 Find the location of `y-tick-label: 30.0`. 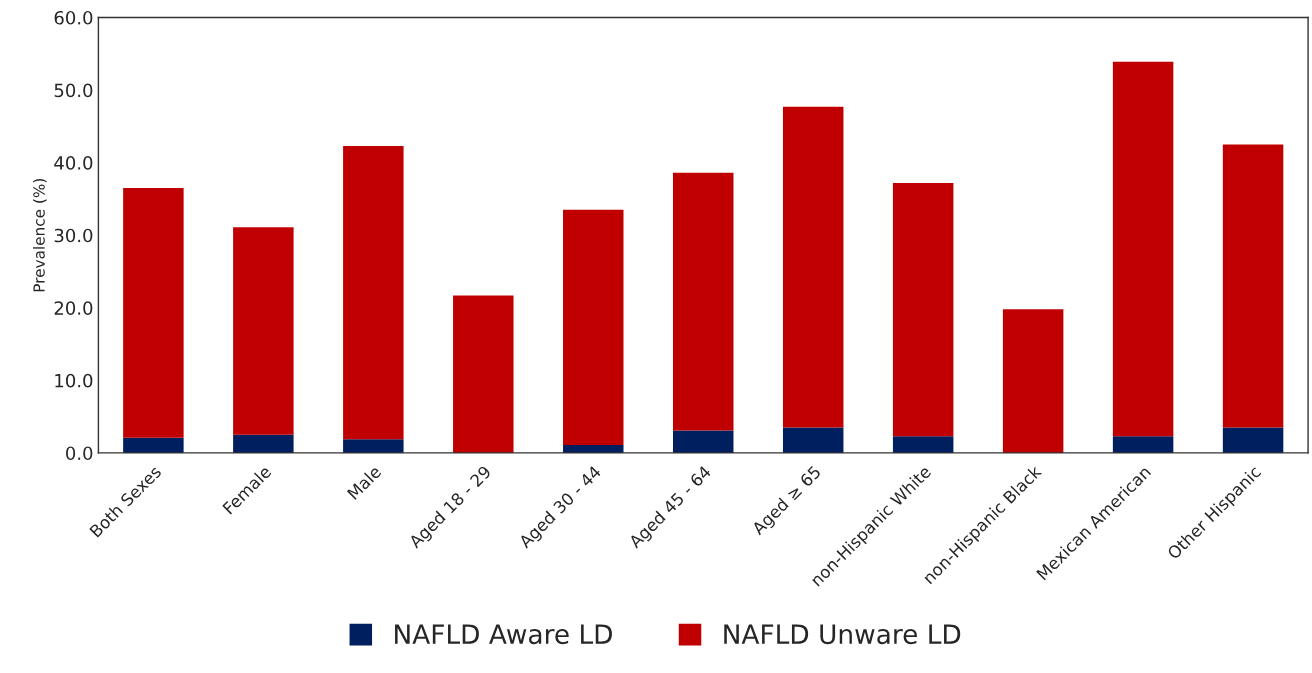

y-tick-label: 30.0 is located at coordinates (73, 235).